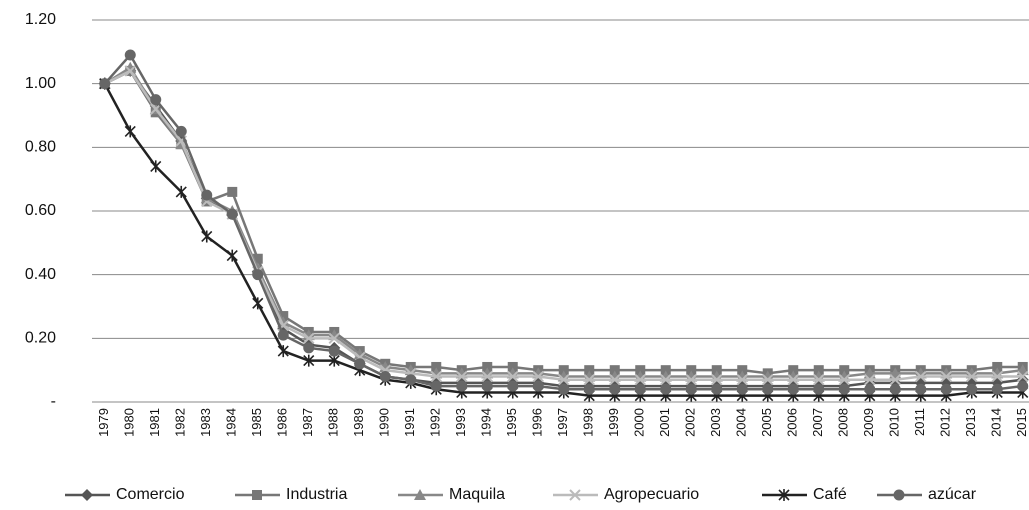 This screenshot has width=1029, height=510. What do you see at coordinates (40, 338) in the screenshot?
I see `y-tick-label: 0.20` at bounding box center [40, 338].